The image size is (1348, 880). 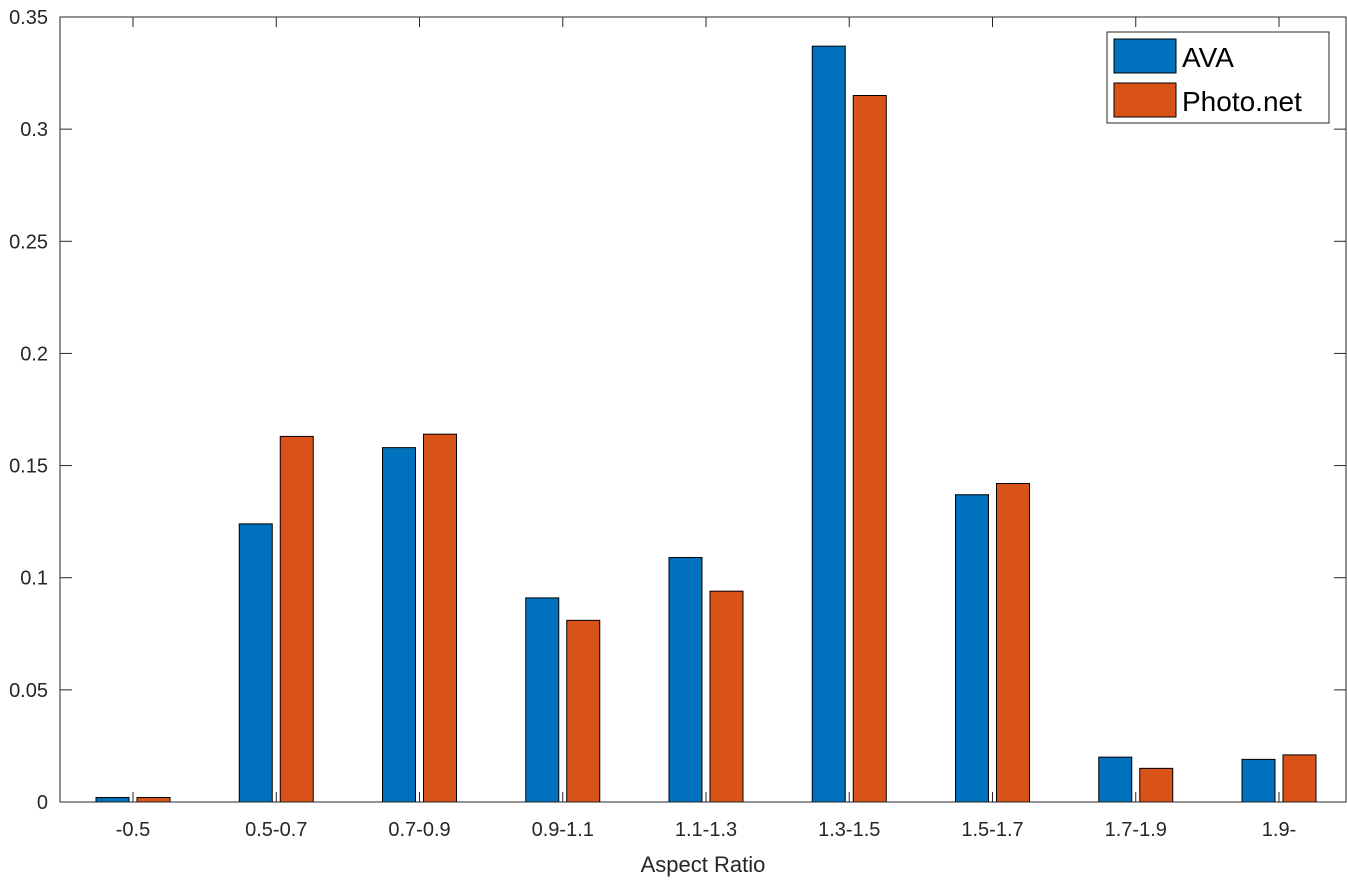 I want to click on x-tick-label: -0.5, so click(x=133, y=830).